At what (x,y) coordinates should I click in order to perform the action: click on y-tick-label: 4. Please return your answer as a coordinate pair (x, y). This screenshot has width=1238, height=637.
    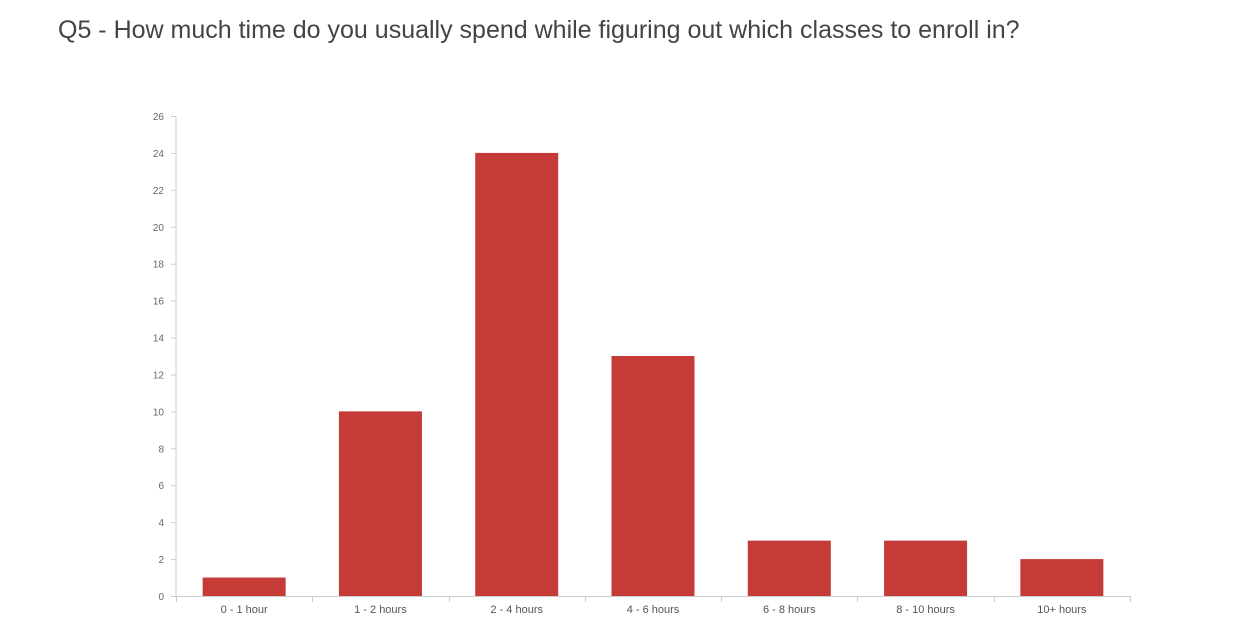
    Looking at the image, I should click on (161, 523).